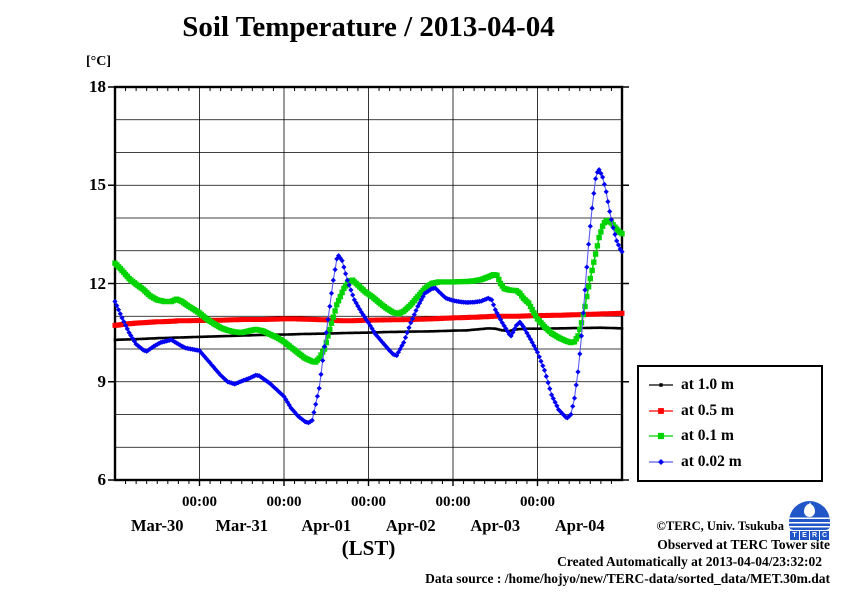 The width and height of the screenshot is (842, 595). What do you see at coordinates (661, 462) in the screenshot?
I see `legend-marker-at-0-02-m` at bounding box center [661, 462].